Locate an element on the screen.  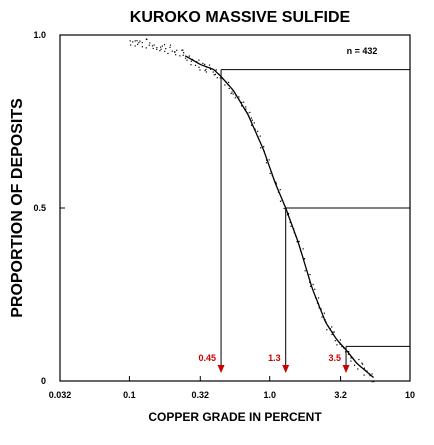
x-axis-label: COPPER GRADE IN PERCENT is located at coordinates (235, 417).